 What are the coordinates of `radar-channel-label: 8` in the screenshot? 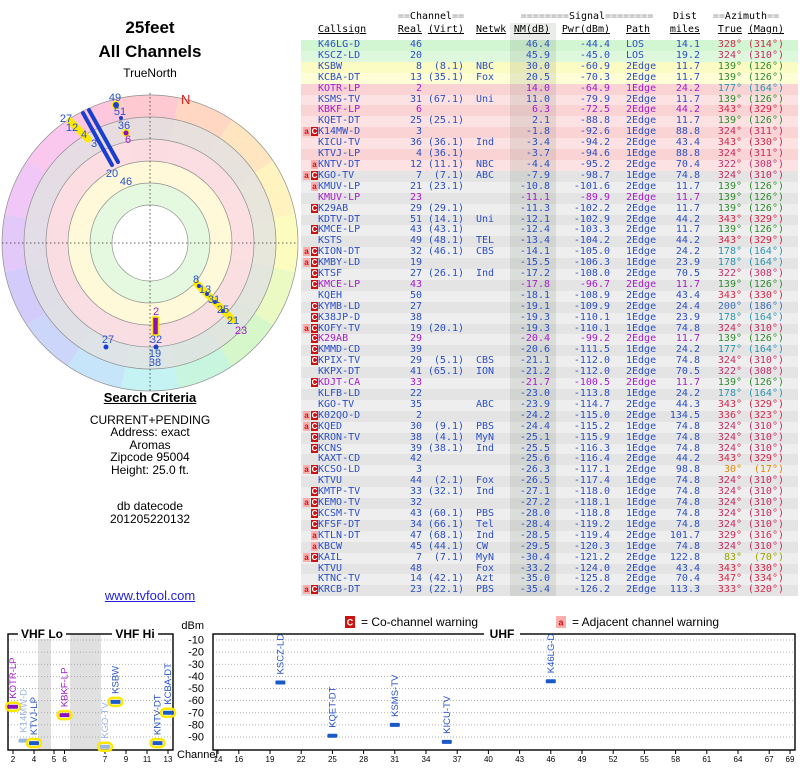 It's located at (196, 280).